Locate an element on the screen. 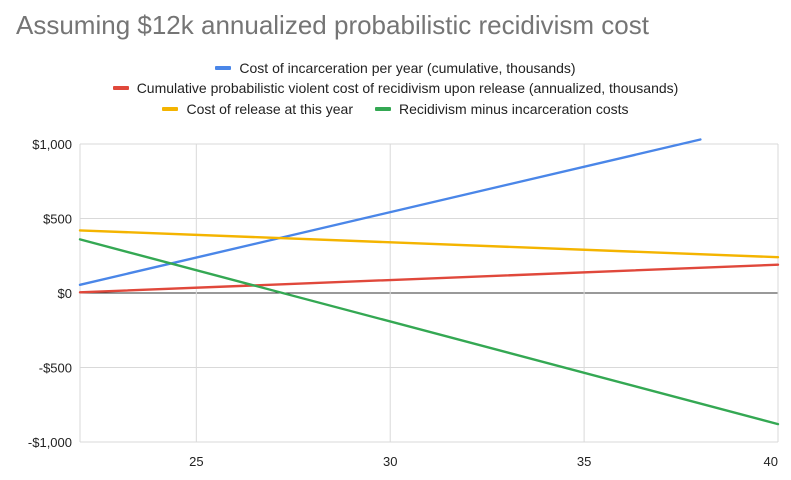  y-tick-label: $1,000 is located at coordinates (52, 144).